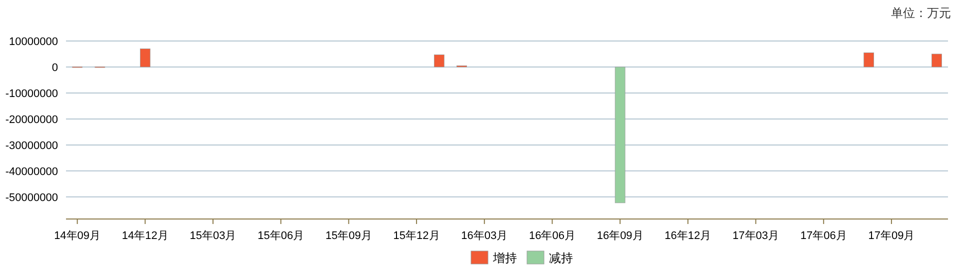 The width and height of the screenshot is (959, 278). I want to click on x-tick-label: 16年03月, so click(484, 236).